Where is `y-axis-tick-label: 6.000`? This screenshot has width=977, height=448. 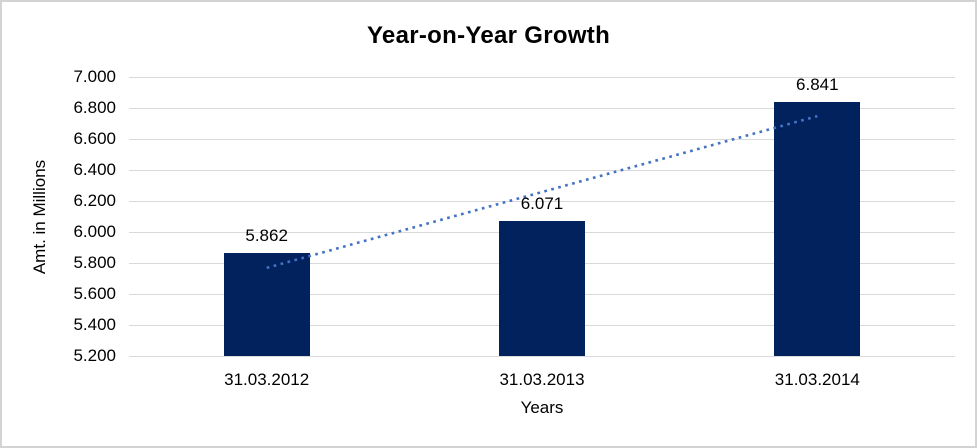 y-axis-tick-label: 6.000 is located at coordinates (94, 231).